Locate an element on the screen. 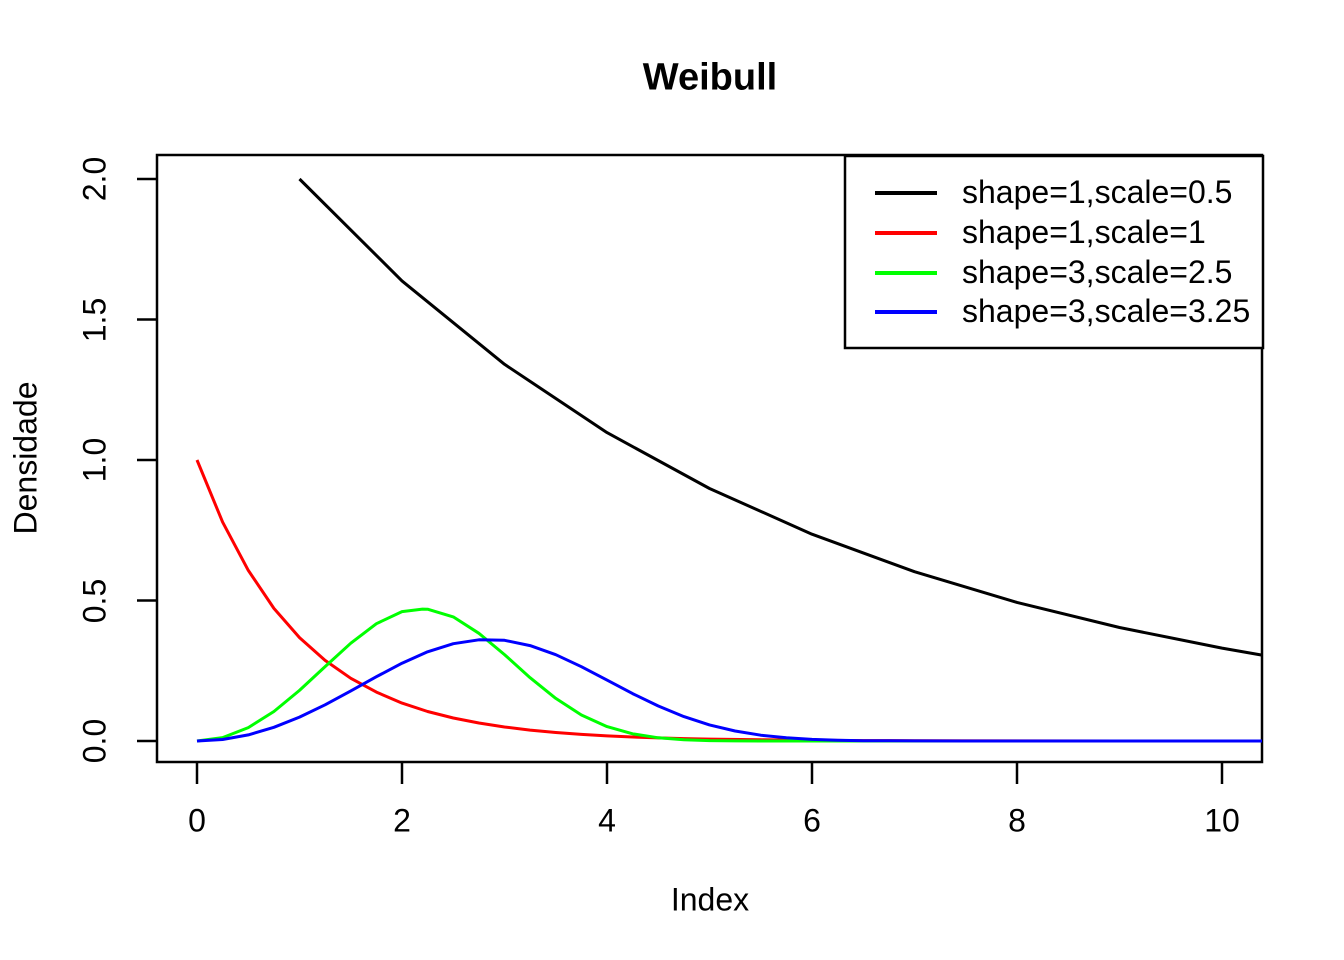  x-axis-title: Index is located at coordinates (710, 899).